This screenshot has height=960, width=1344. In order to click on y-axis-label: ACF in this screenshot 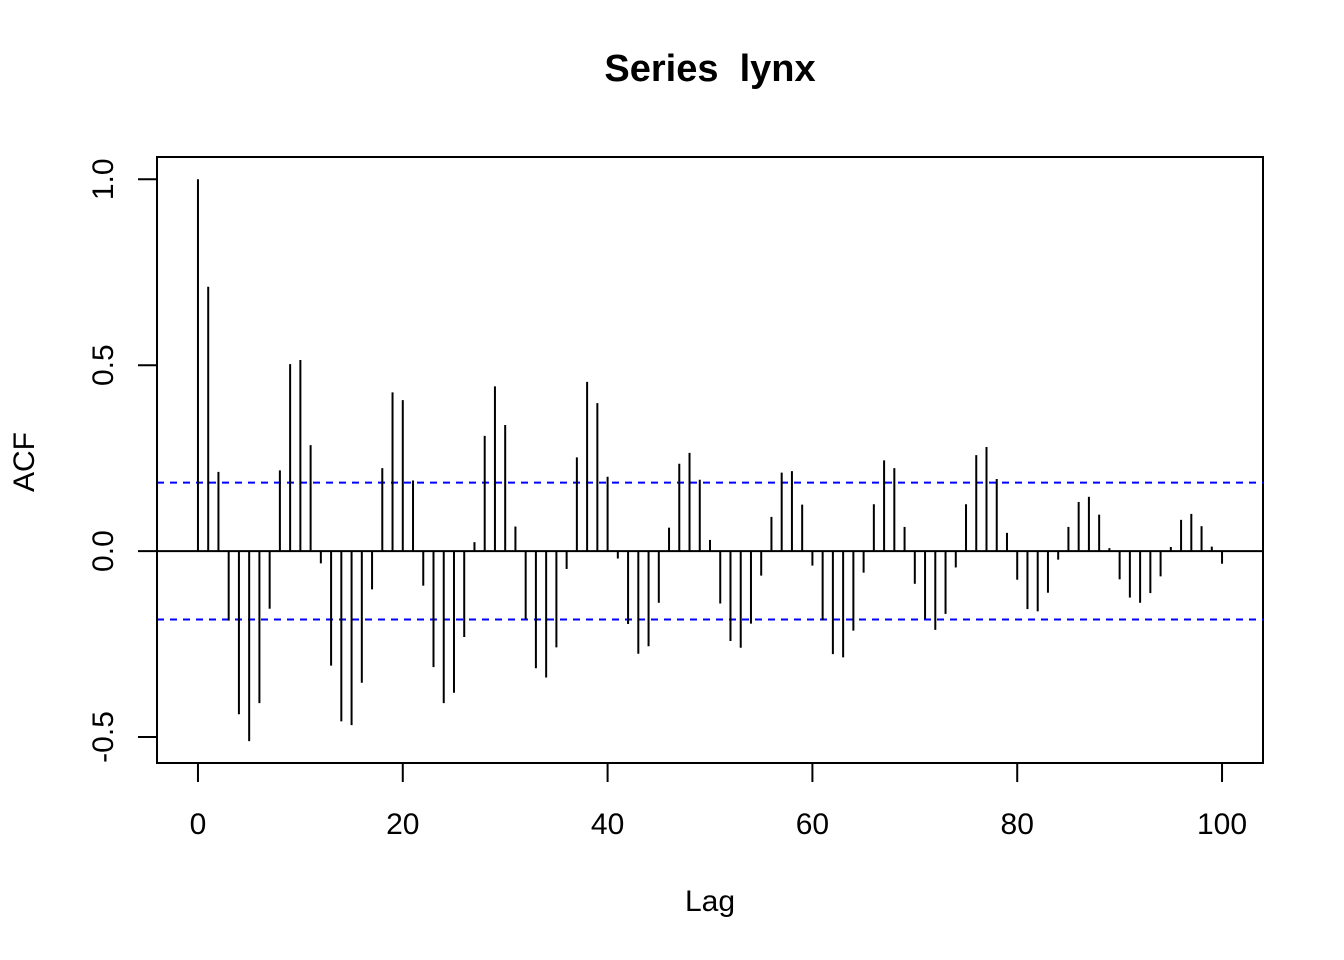, I will do `click(24, 462)`.